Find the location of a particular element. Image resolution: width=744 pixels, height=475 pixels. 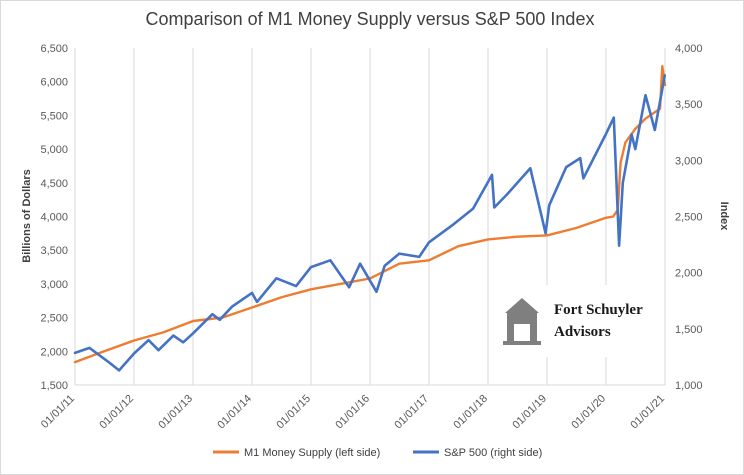

y-tick-label: 4,000 is located at coordinates (54, 218).